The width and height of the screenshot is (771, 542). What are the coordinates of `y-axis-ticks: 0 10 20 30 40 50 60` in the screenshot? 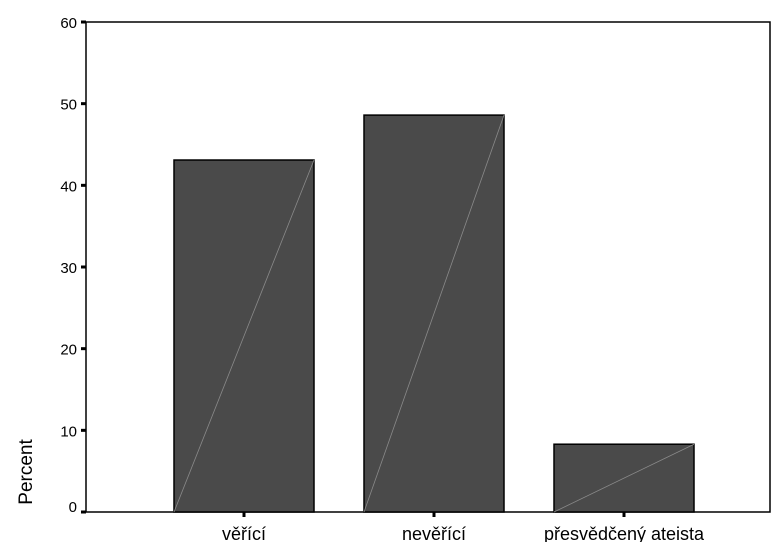 It's located at (73, 265).